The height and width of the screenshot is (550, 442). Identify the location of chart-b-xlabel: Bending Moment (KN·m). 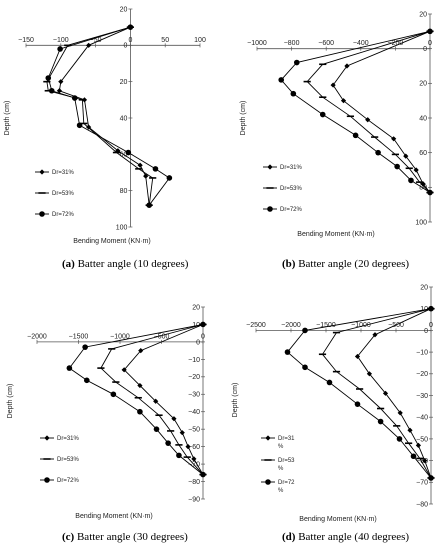
(335, 234).